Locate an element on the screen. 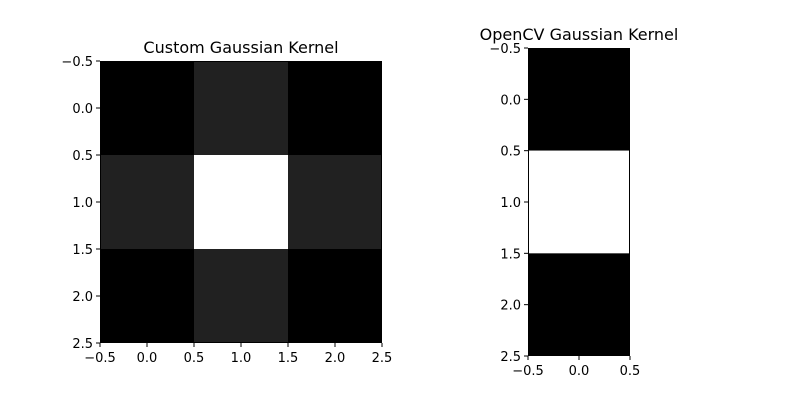  opencv-kernel-frame is located at coordinates (579, 202).